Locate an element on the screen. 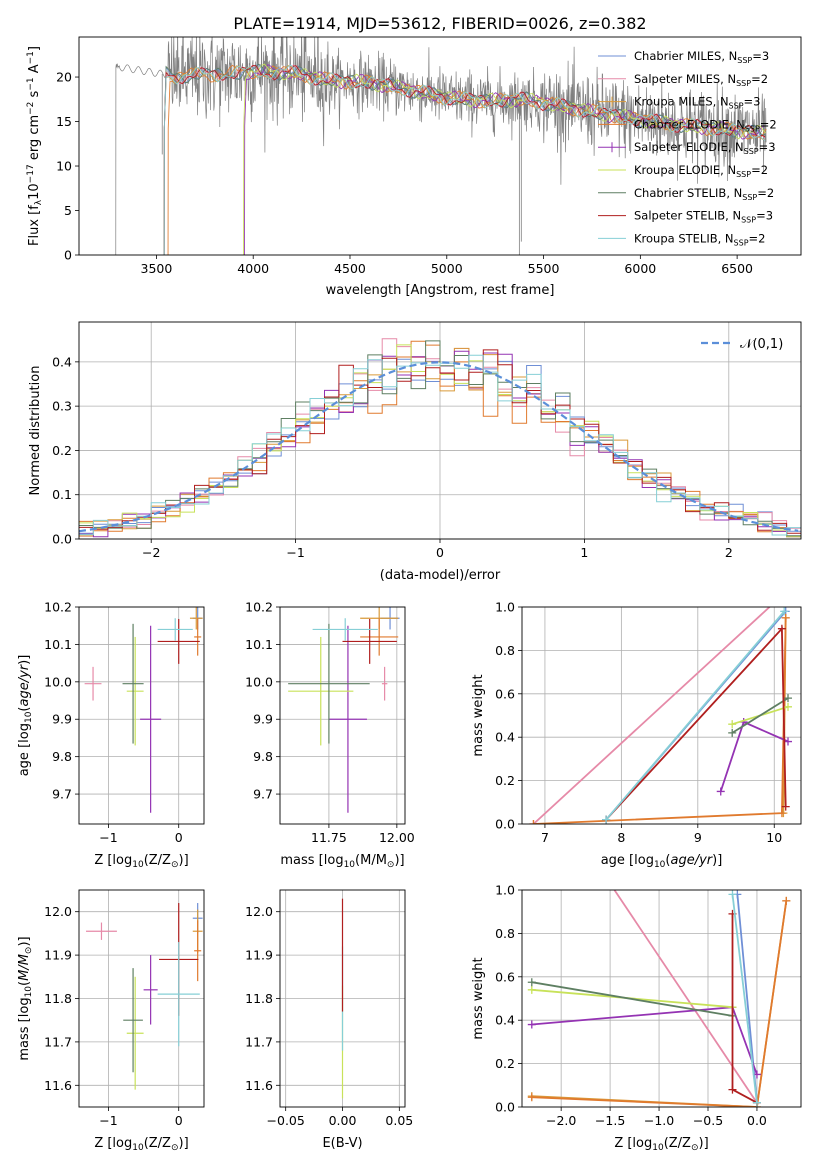 The image size is (819, 1170). x-tick-label: 0 is located at coordinates (179, 837).